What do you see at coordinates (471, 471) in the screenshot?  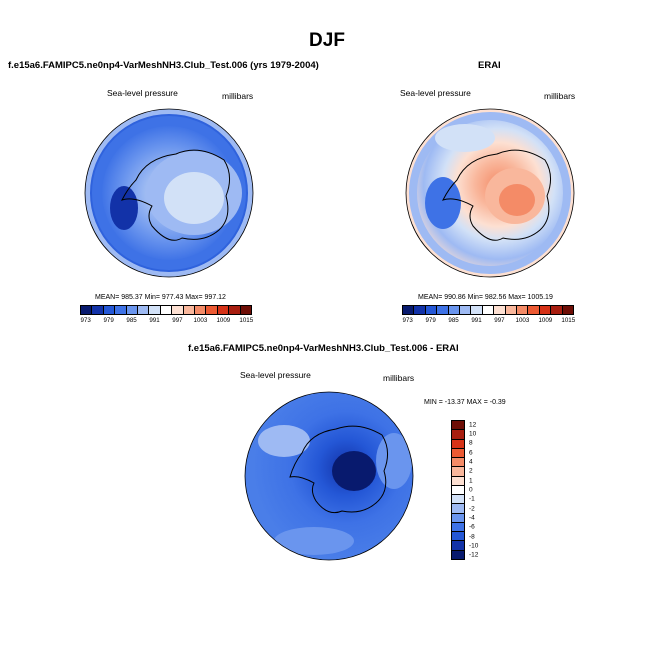 I see `colorbar-tick-label: 2` at bounding box center [471, 471].